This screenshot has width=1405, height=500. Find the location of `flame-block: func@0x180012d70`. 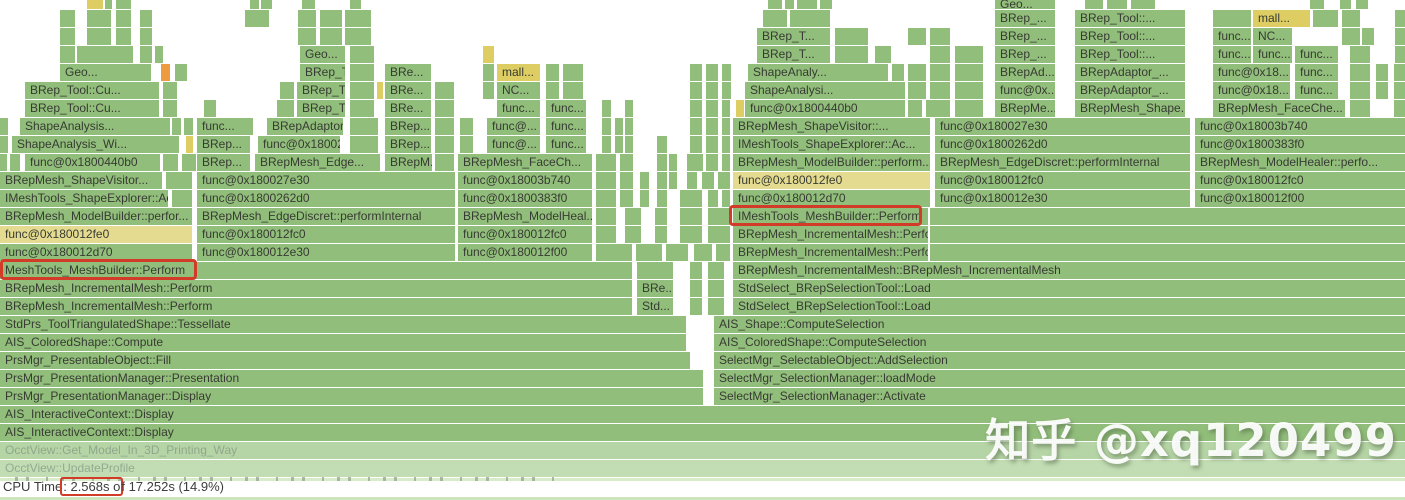

flame-block: func@0x180012d70 is located at coordinates (96, 252).